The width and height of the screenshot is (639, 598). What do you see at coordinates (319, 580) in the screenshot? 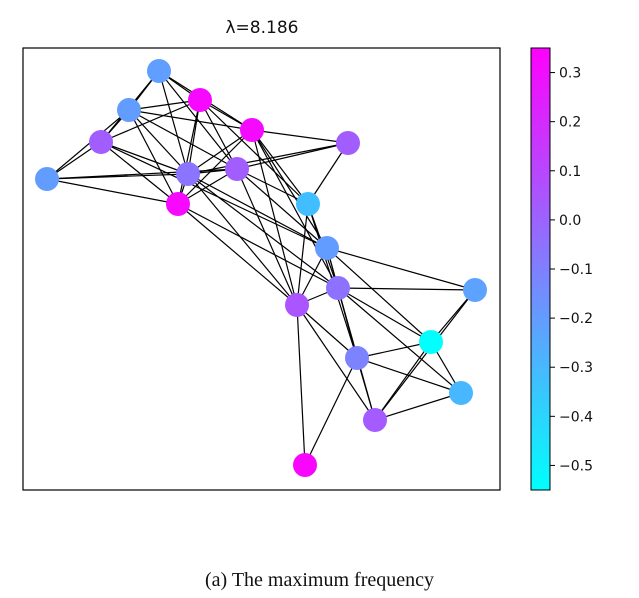
I see `figure-caption: (a) The maximum frequency` at bounding box center [319, 580].